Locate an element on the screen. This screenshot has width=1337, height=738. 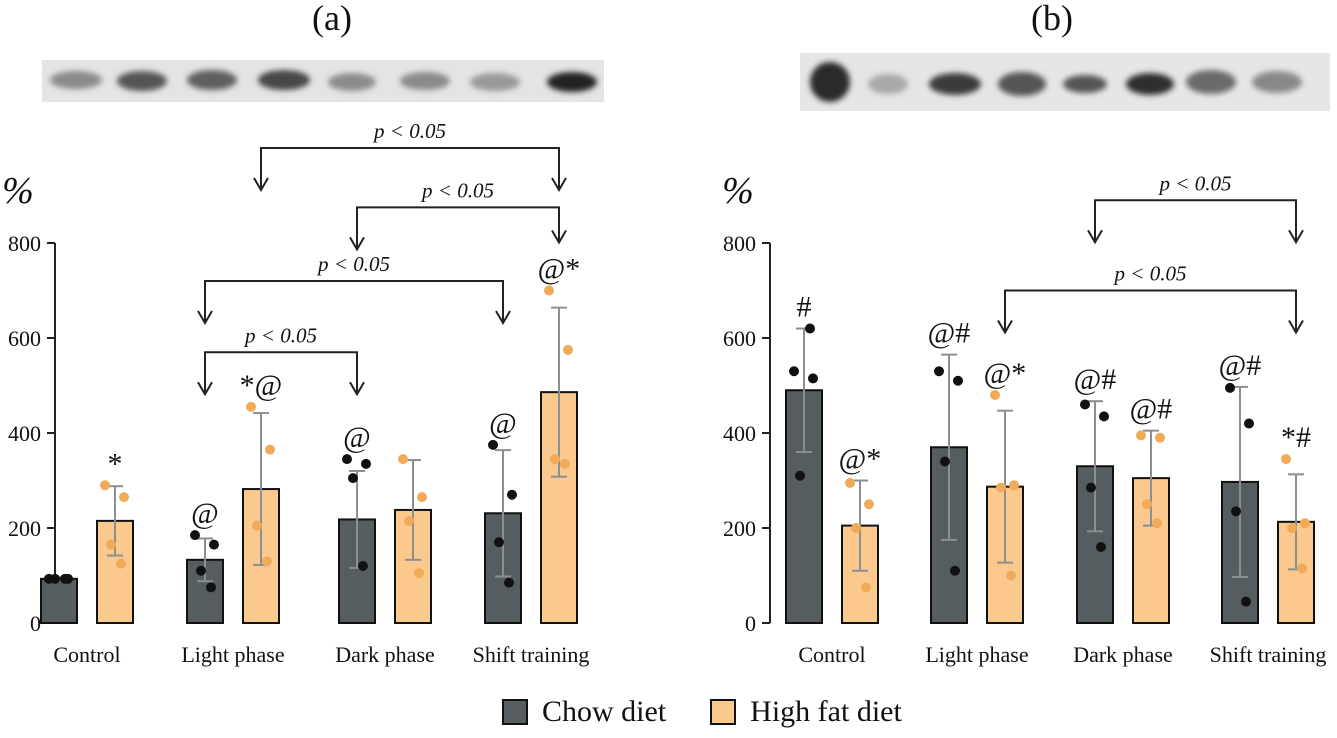
legend: Chow diet High fat diet is located at coordinates (724, 712).